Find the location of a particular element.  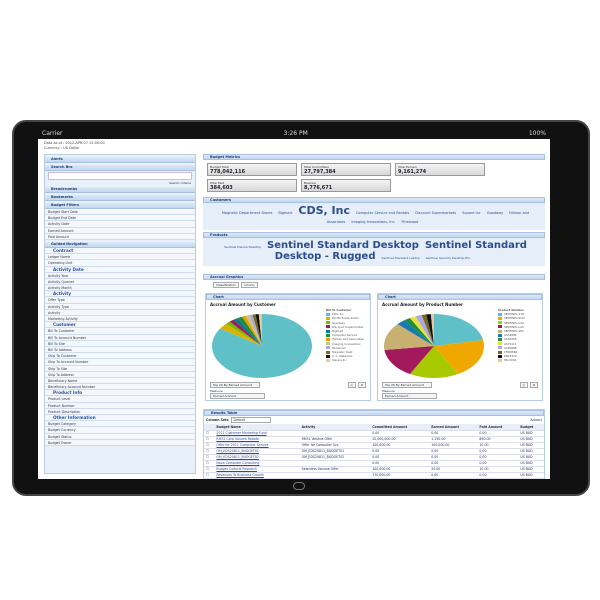

sidebar-item: Budget End Date is located at coordinates (120, 218).